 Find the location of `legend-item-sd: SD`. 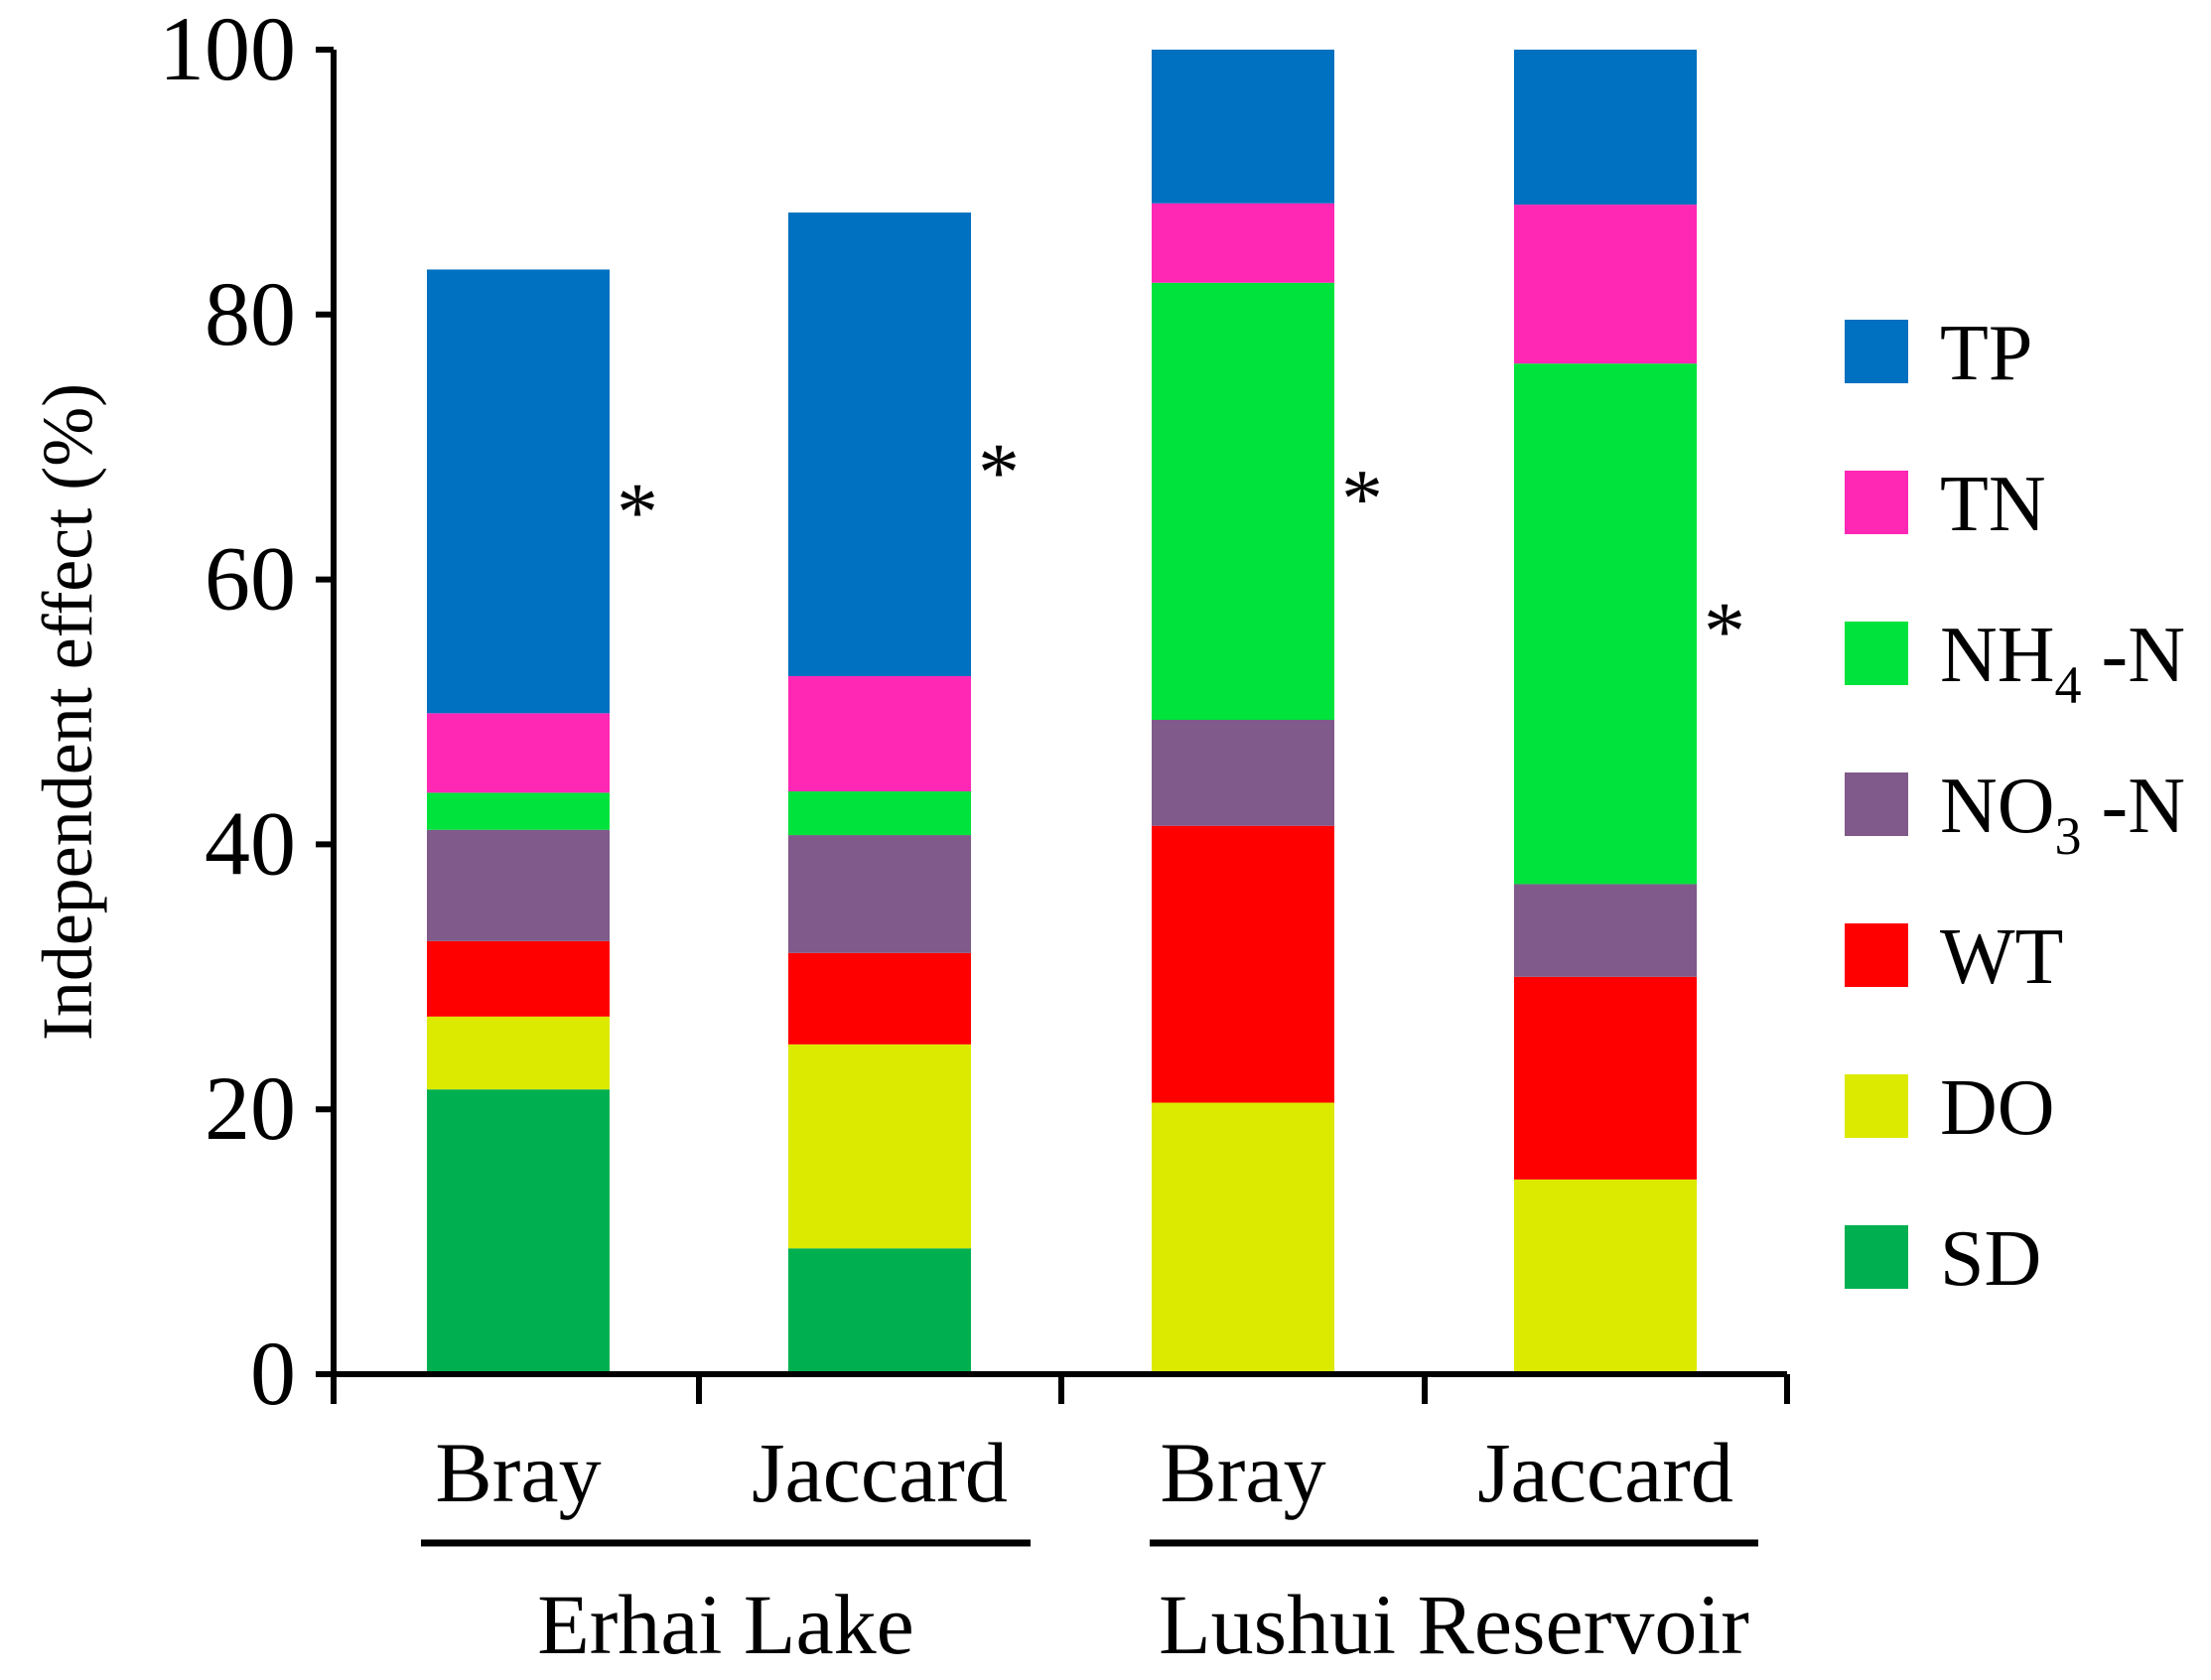

legend-item-sd: SD is located at coordinates (1943, 1259).